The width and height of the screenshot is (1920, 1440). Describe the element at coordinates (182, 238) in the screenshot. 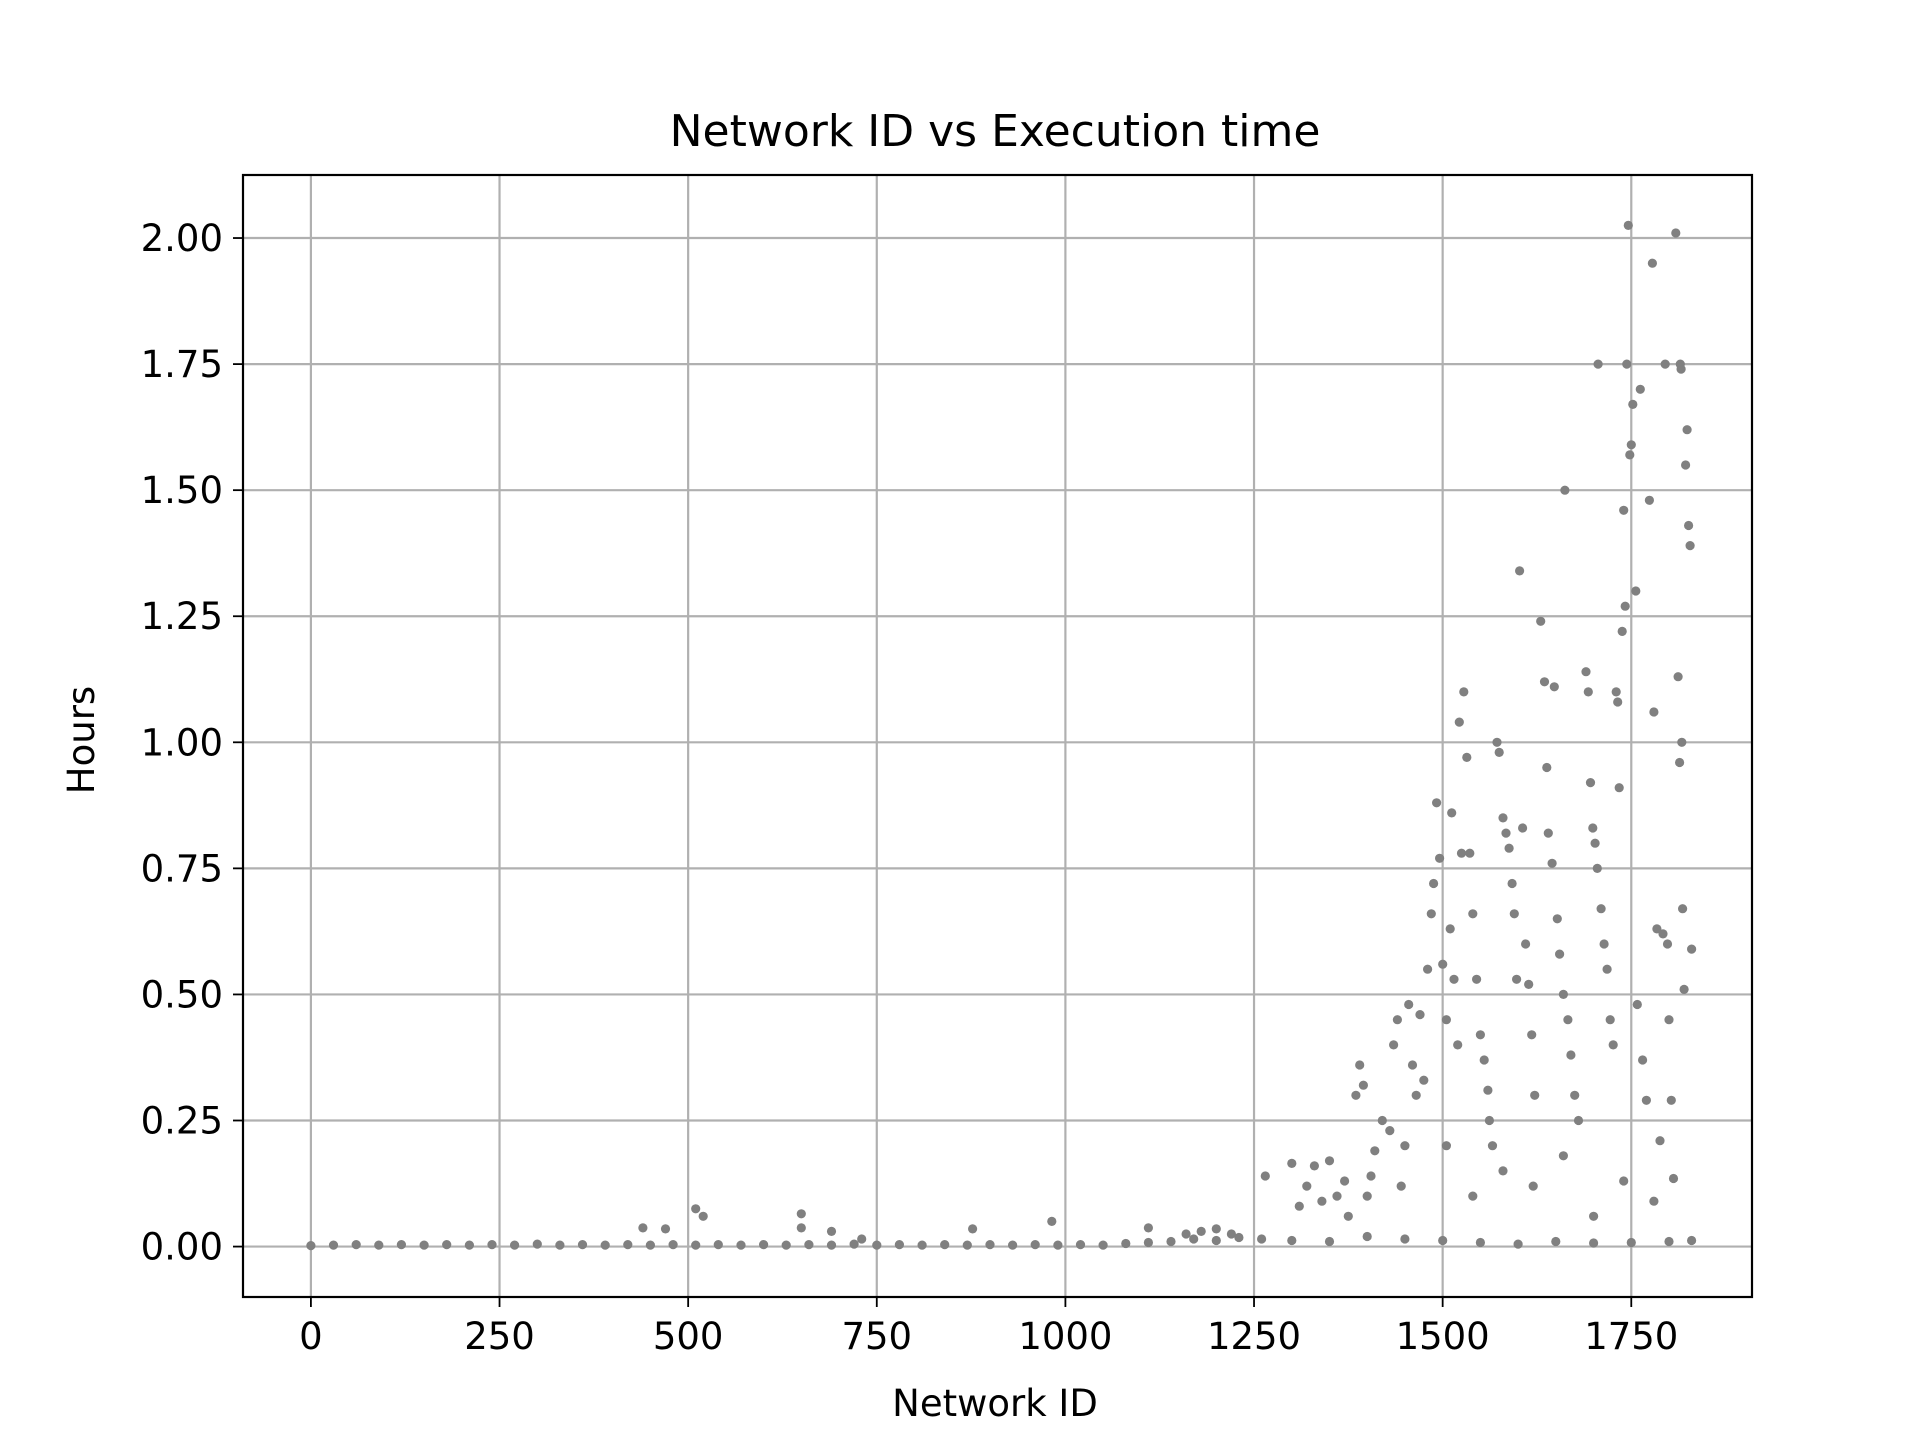

I see `y-tick-label: 2.00` at that location.